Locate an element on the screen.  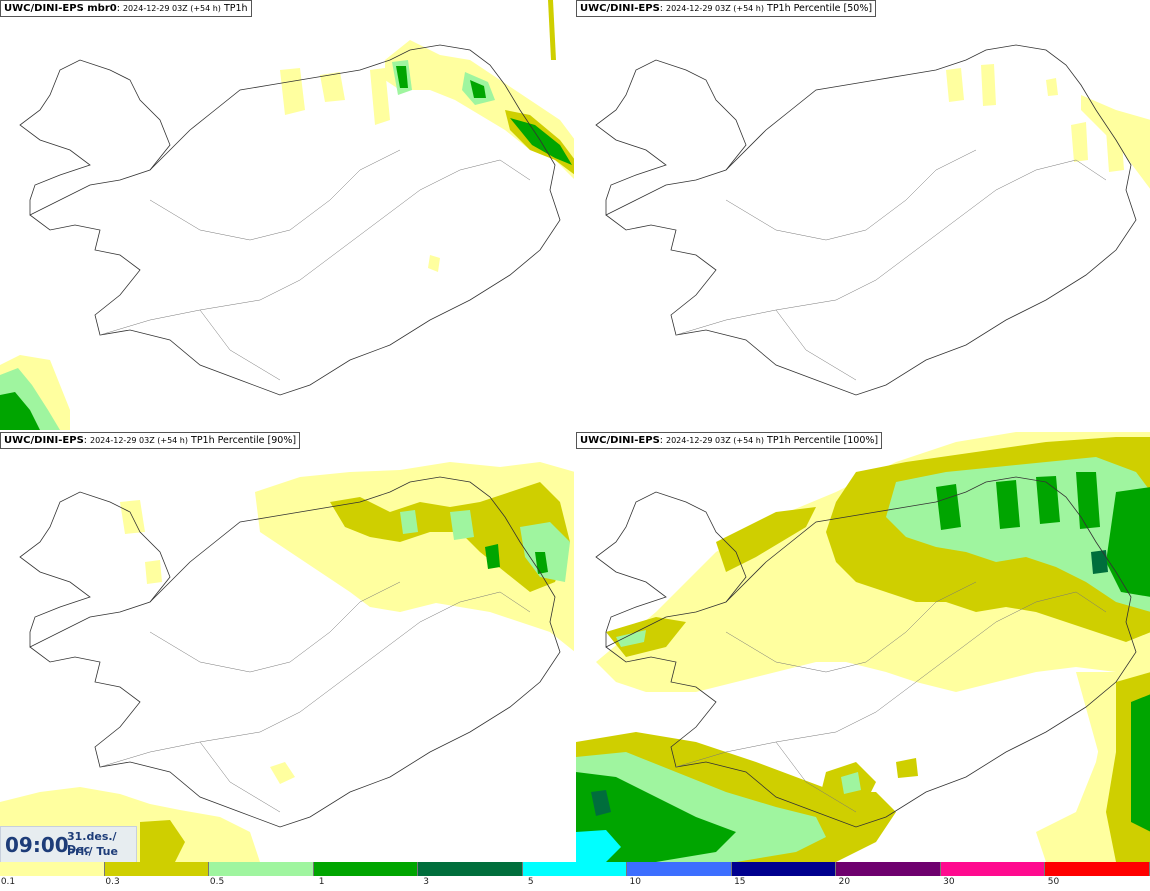
colorbar-tick-label: 30 is located at coordinates (949, 882).